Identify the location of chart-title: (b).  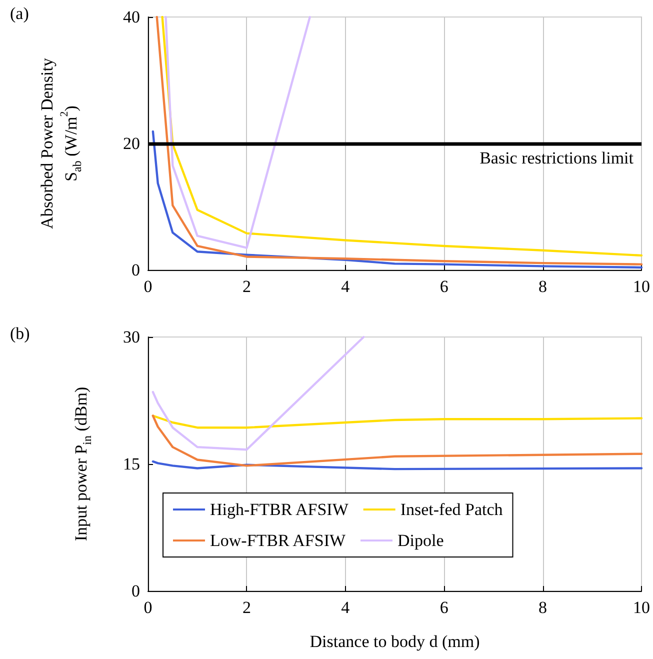
(20, 333).